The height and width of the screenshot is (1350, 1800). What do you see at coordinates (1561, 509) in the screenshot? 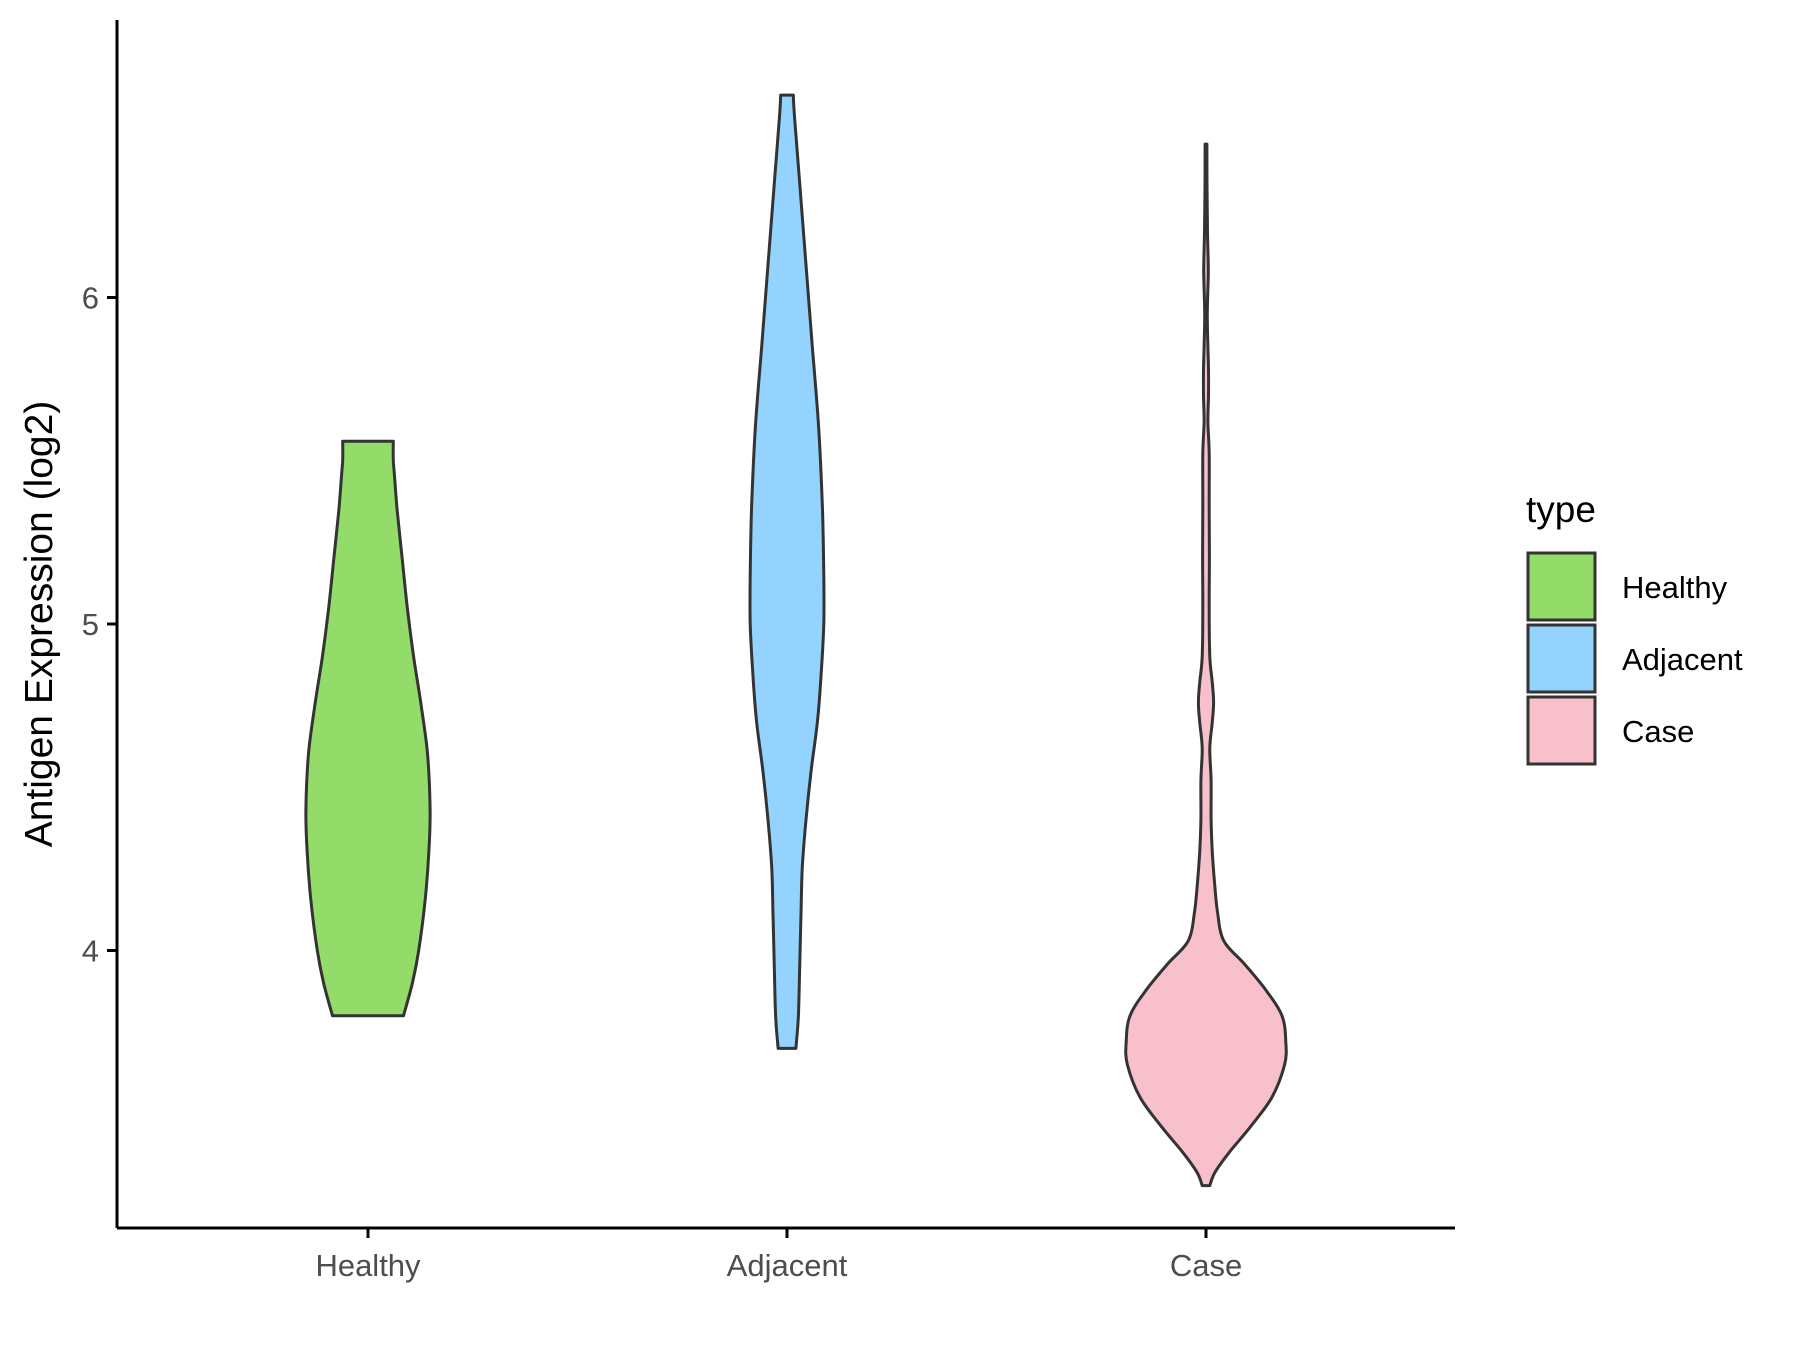
I see `legend-title: type` at bounding box center [1561, 509].